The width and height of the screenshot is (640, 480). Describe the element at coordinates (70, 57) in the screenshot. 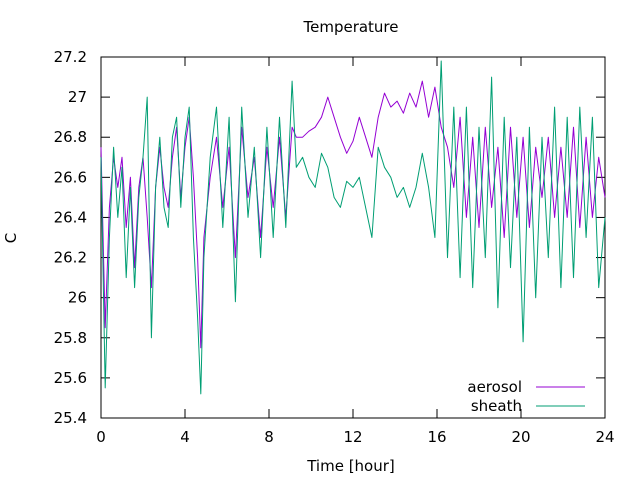

I see `y-tick-label: 27.2` at that location.